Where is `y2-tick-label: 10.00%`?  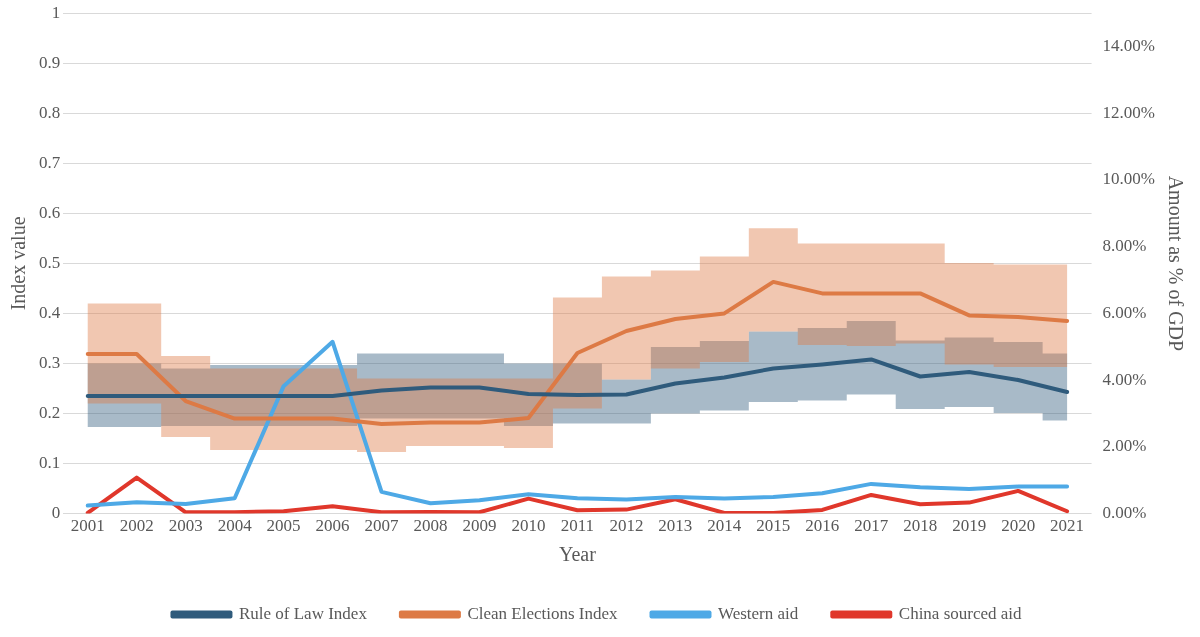 y2-tick-label: 10.00% is located at coordinates (1129, 179).